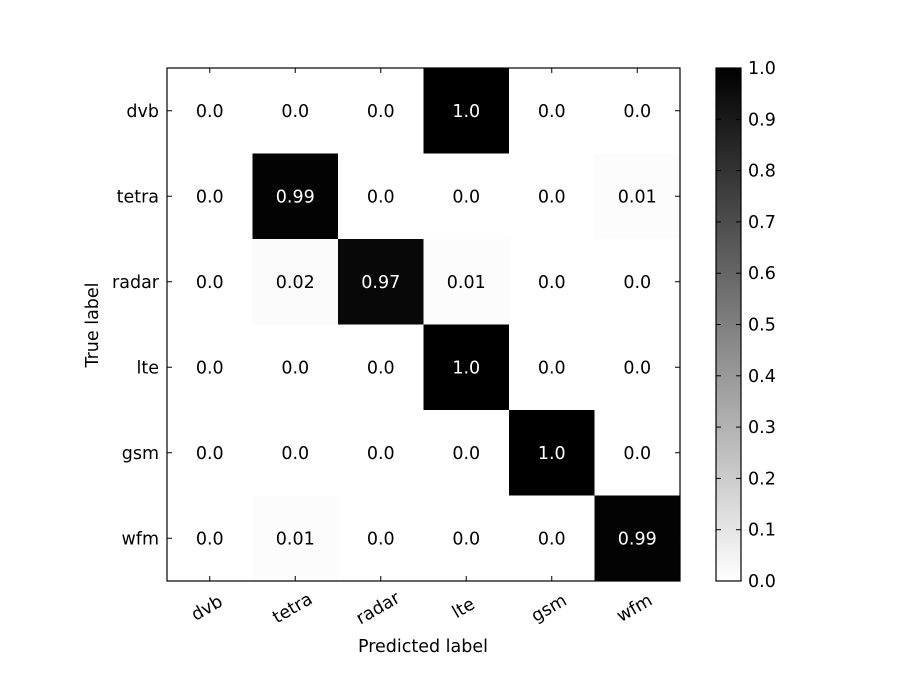  I want to click on colorbar-tick-label: 0.1, so click(762, 531).